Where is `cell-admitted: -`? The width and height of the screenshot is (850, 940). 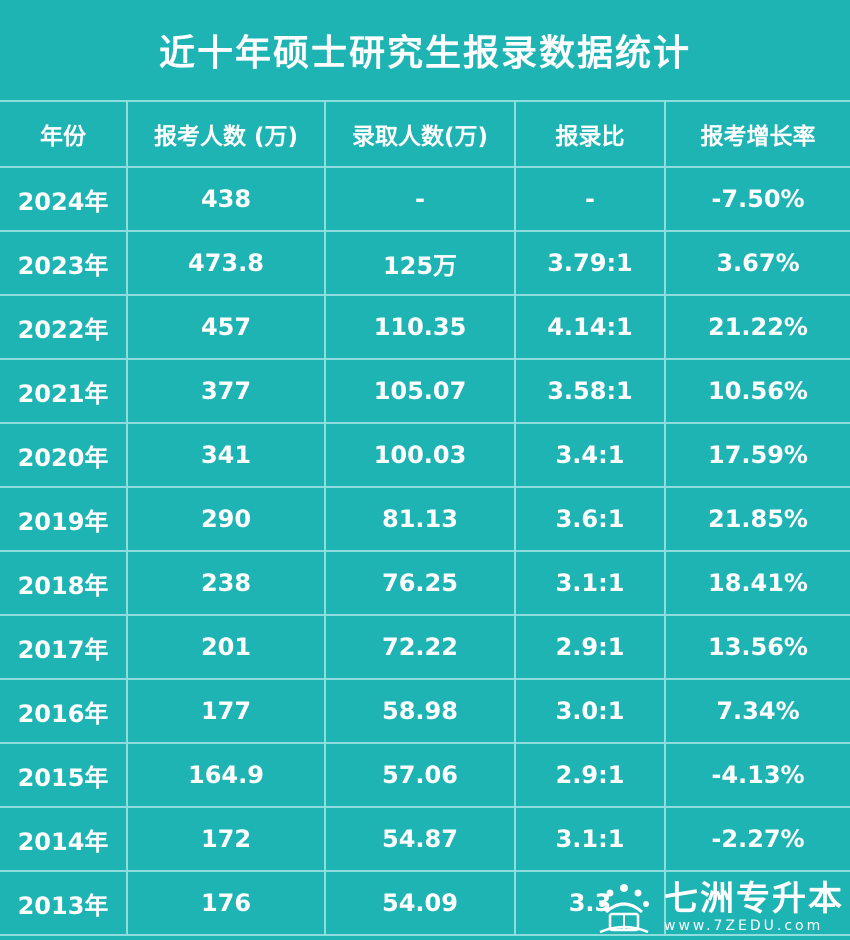
cell-admitted: - is located at coordinates (421, 199).